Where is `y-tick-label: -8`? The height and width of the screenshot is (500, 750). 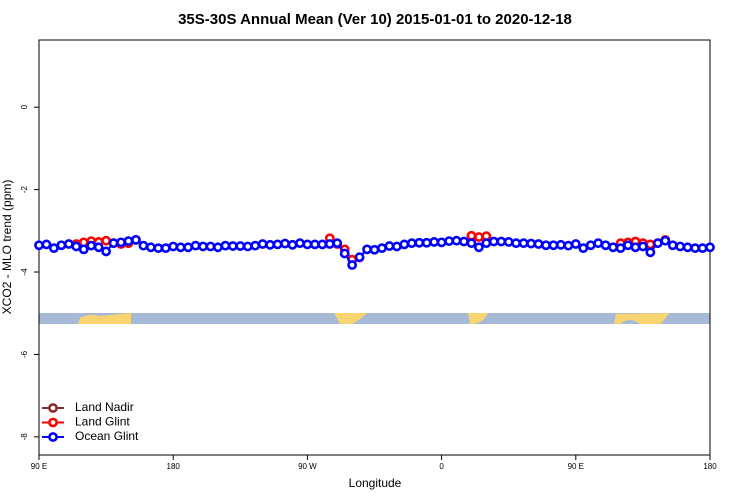
y-tick-label: -8 is located at coordinates (24, 437).